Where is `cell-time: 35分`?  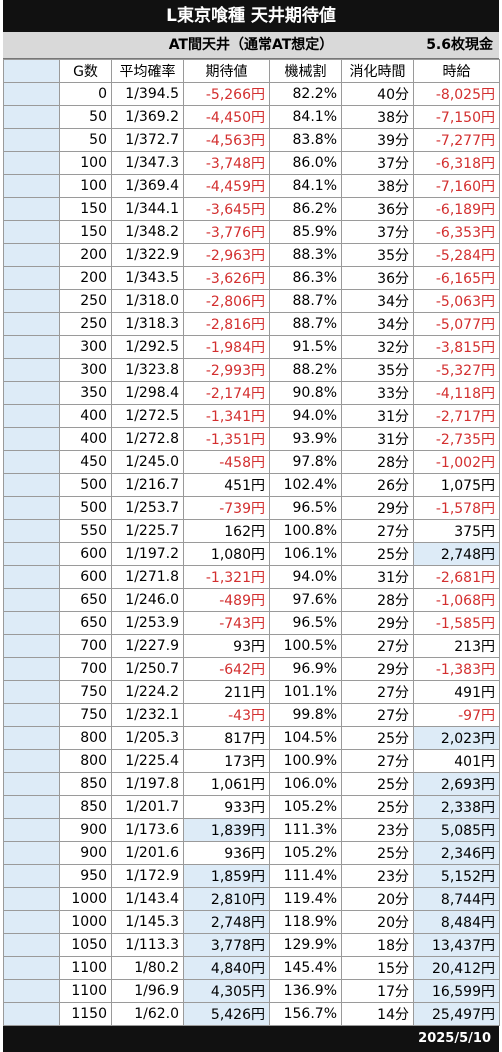 cell-time: 35分 is located at coordinates (377, 255).